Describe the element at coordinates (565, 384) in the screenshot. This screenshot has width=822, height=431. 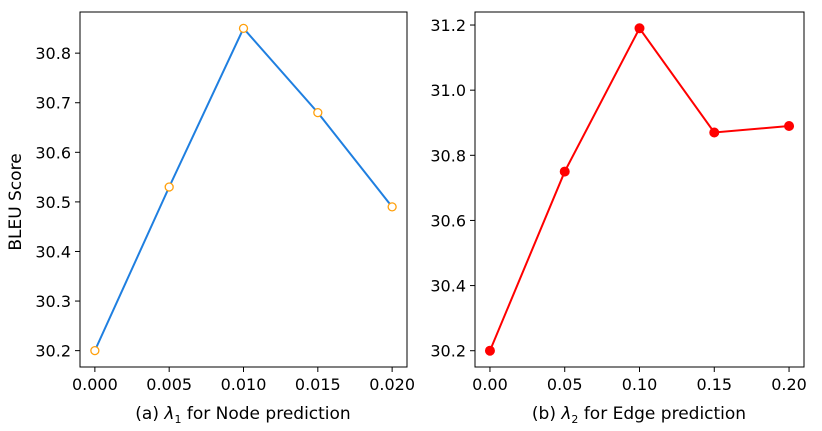
I see `x-tick-label: 0.05` at that location.